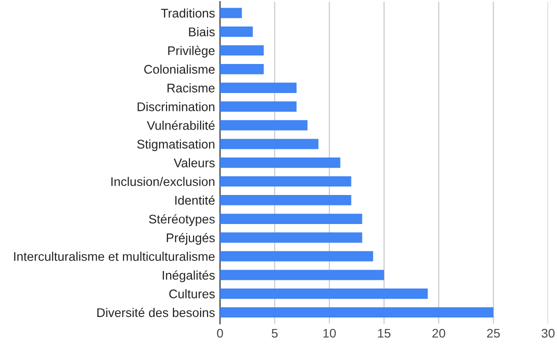  What do you see at coordinates (195, 200) in the screenshot?
I see `y-tick-label: Identité` at bounding box center [195, 200].